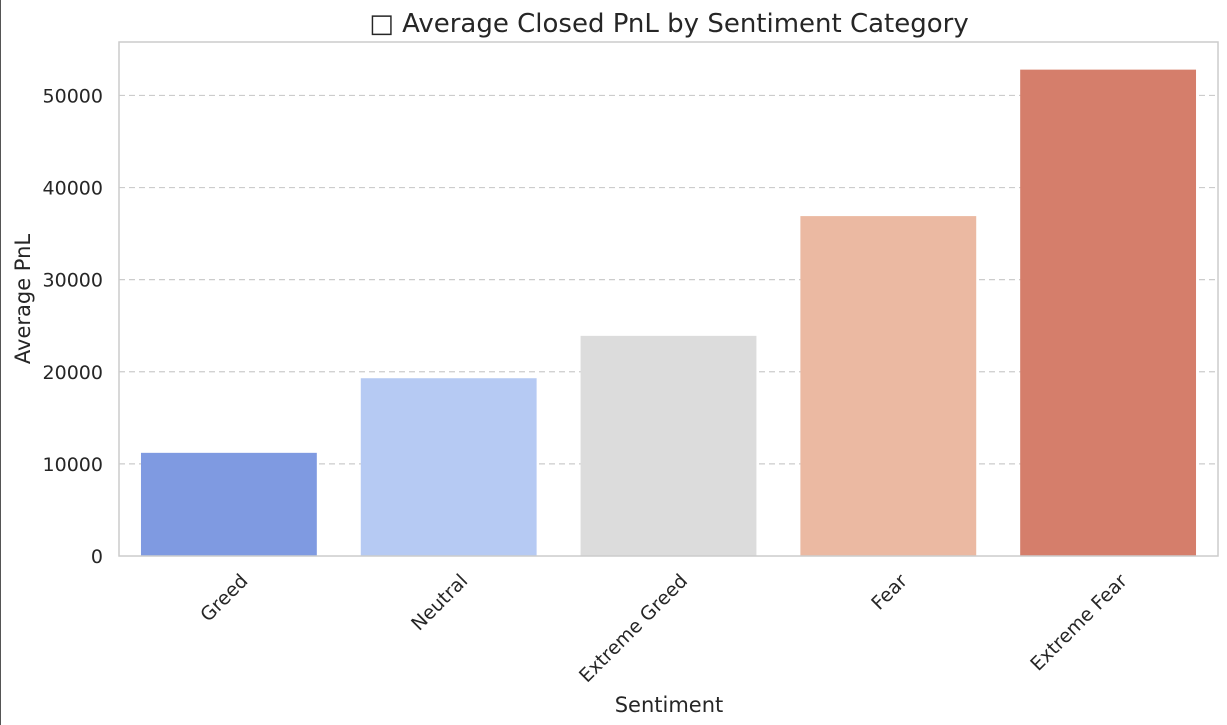  What do you see at coordinates (633, 628) in the screenshot?
I see `x-tick-label: Extreme Greed` at bounding box center [633, 628].